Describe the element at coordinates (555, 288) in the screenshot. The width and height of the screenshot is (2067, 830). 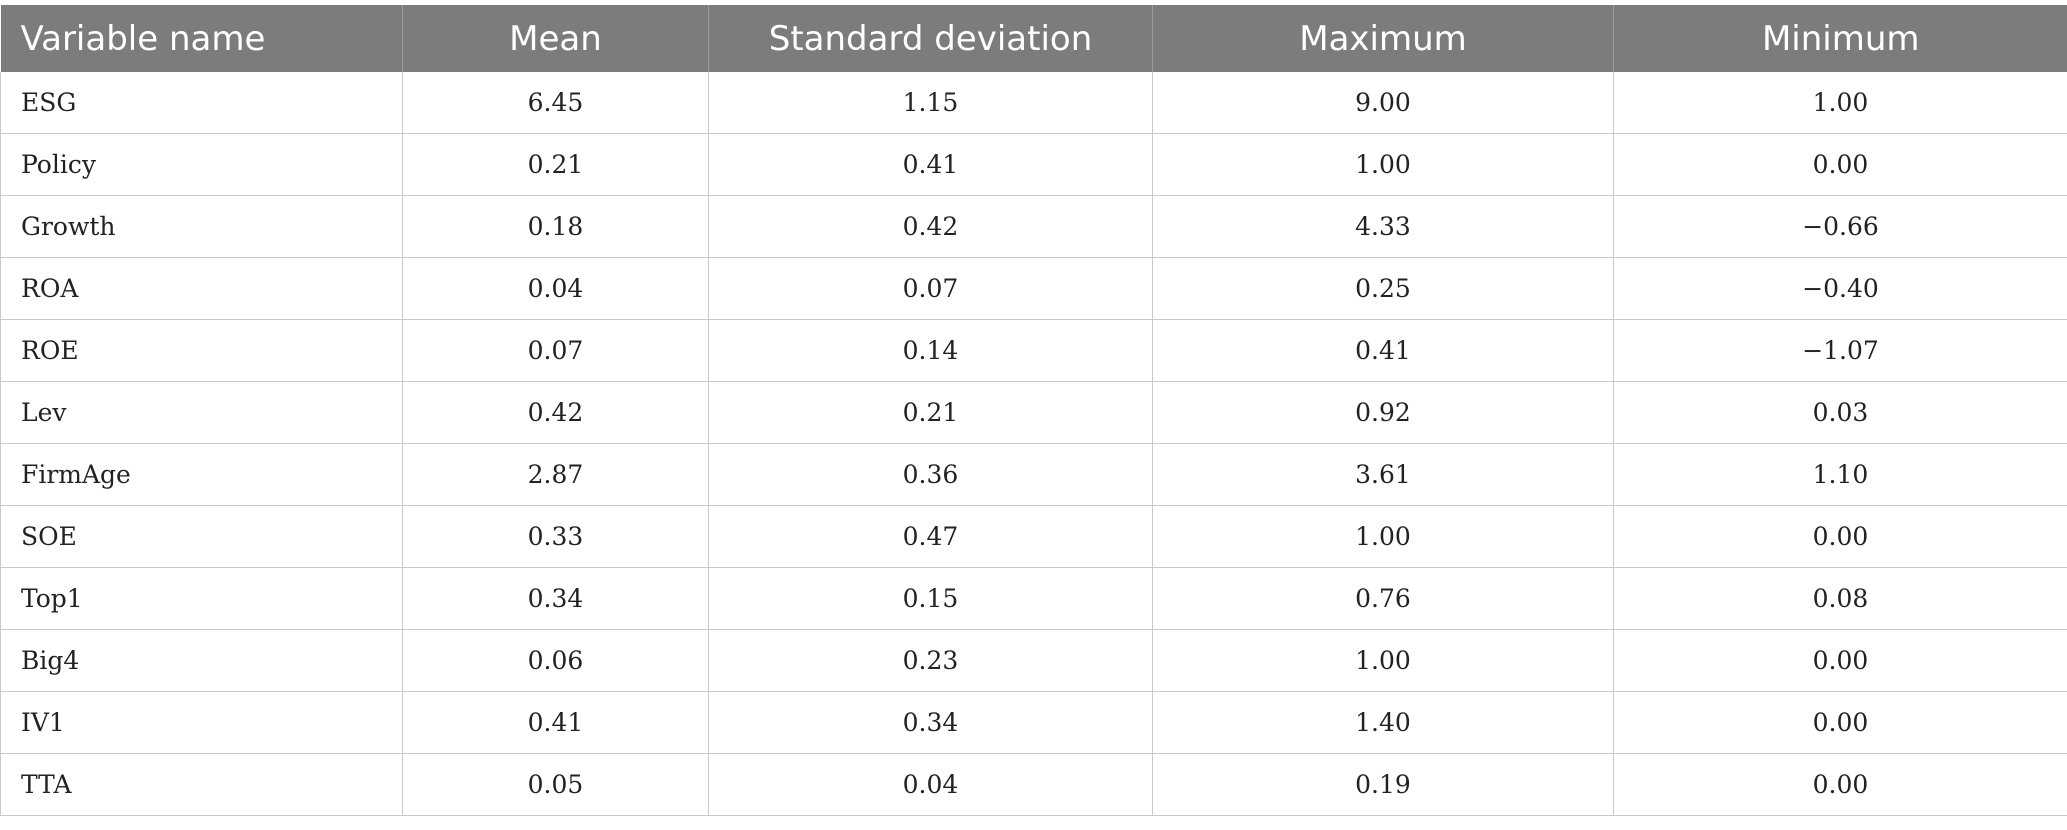
I see `mean-cell: 0.04` at that location.